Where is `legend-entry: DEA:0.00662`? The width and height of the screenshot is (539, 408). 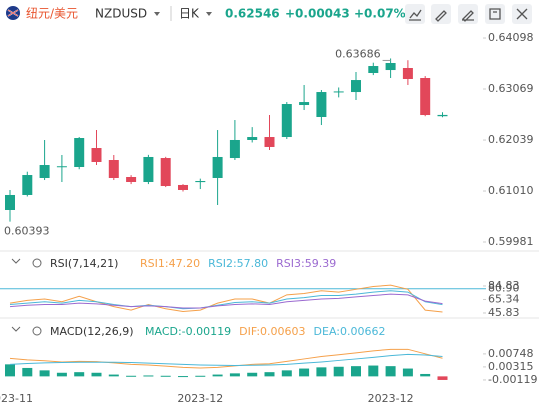
legend-entry: DEA:0.00662 is located at coordinates (350, 331).